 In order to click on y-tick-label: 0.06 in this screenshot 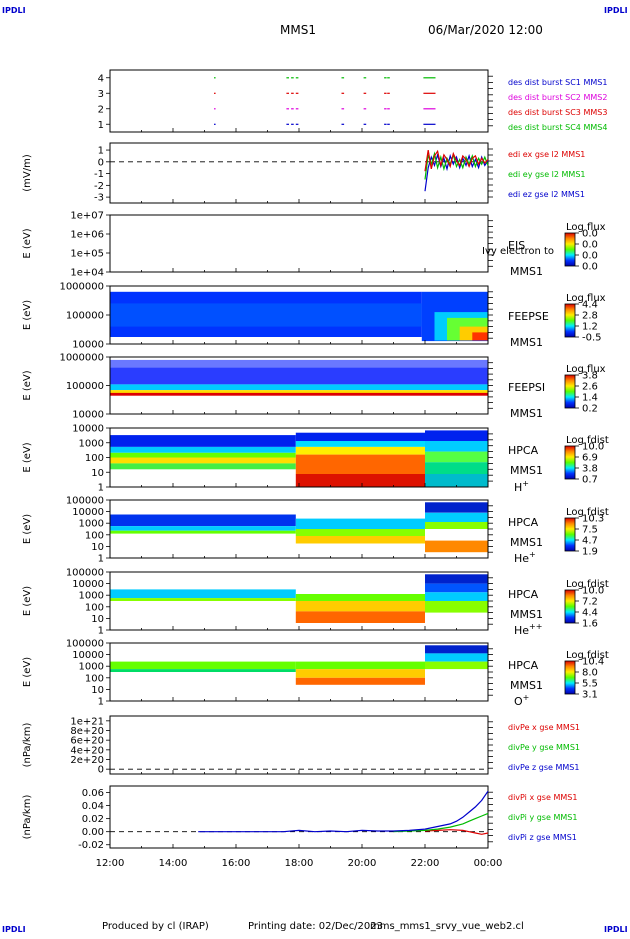, I will do `click(93, 793)`.